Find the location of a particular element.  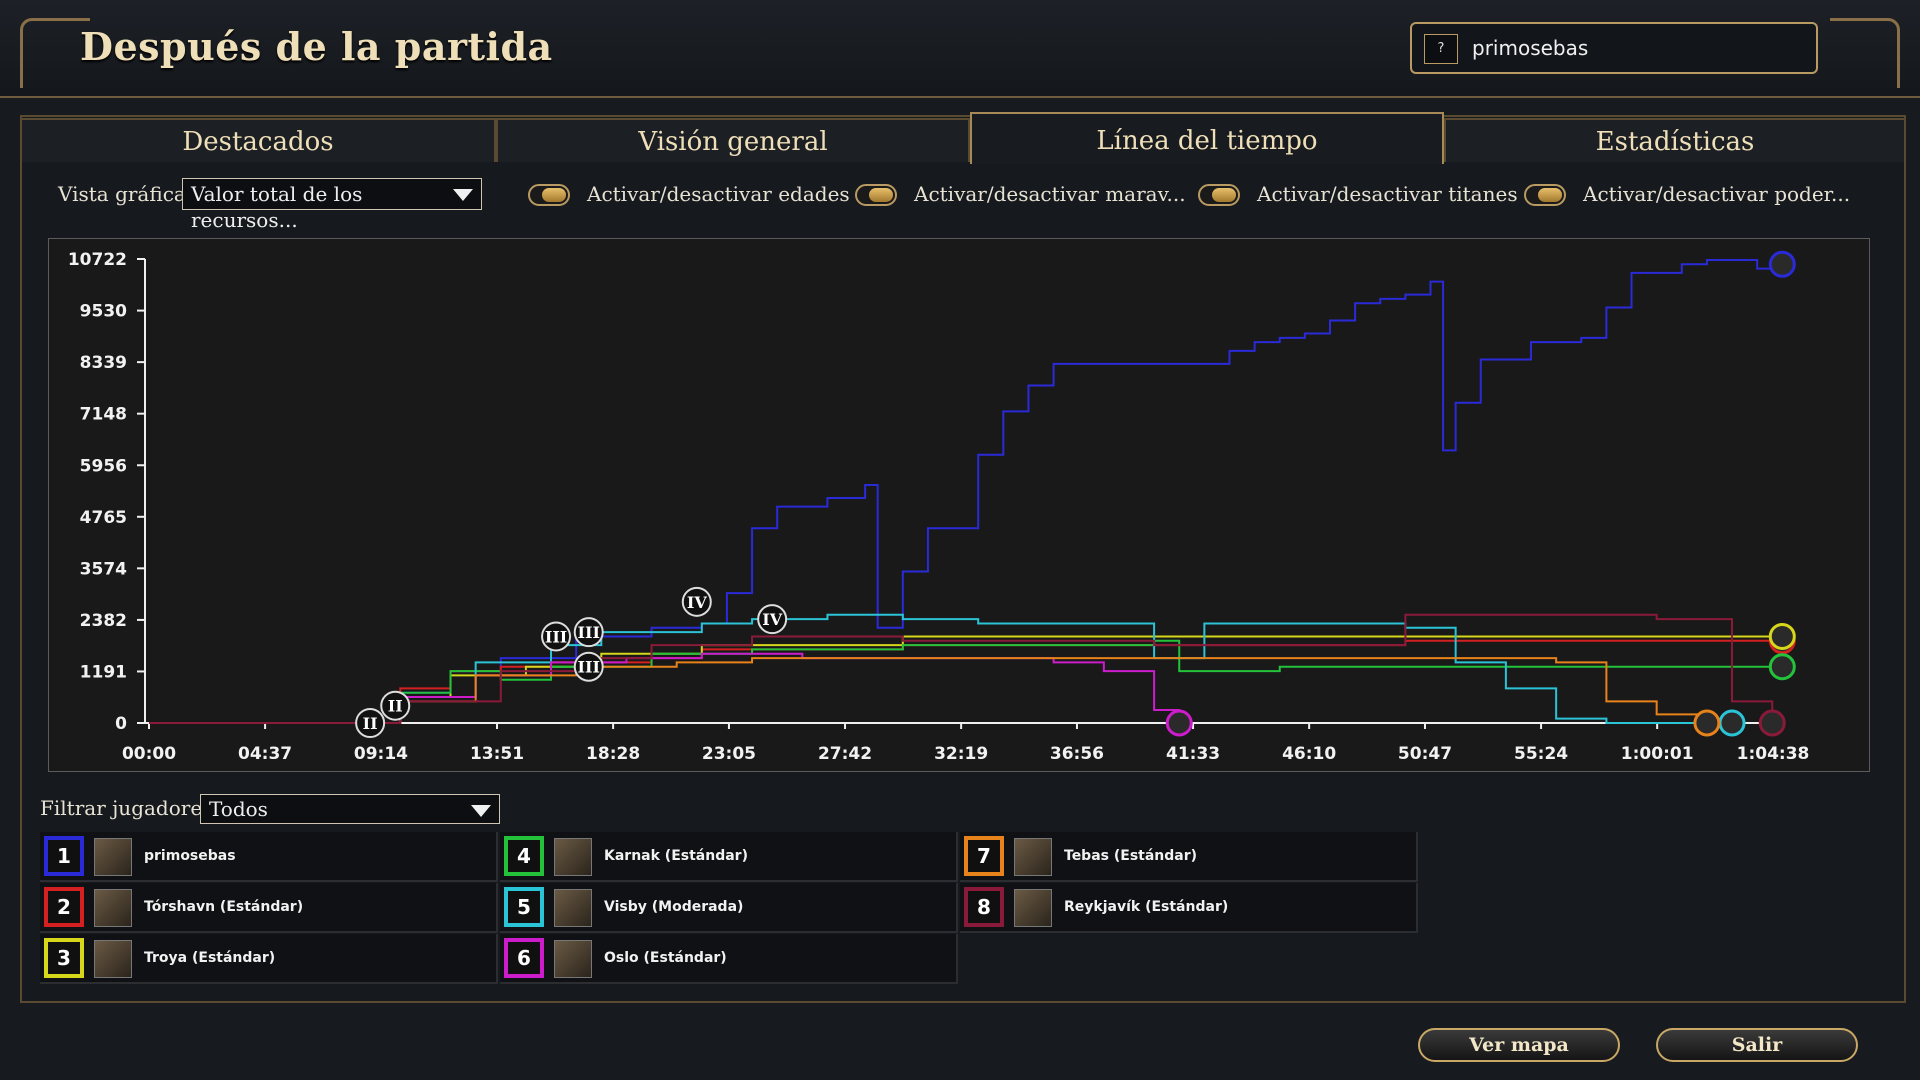

player-label: Oslo (Estándar) is located at coordinates (665, 958).